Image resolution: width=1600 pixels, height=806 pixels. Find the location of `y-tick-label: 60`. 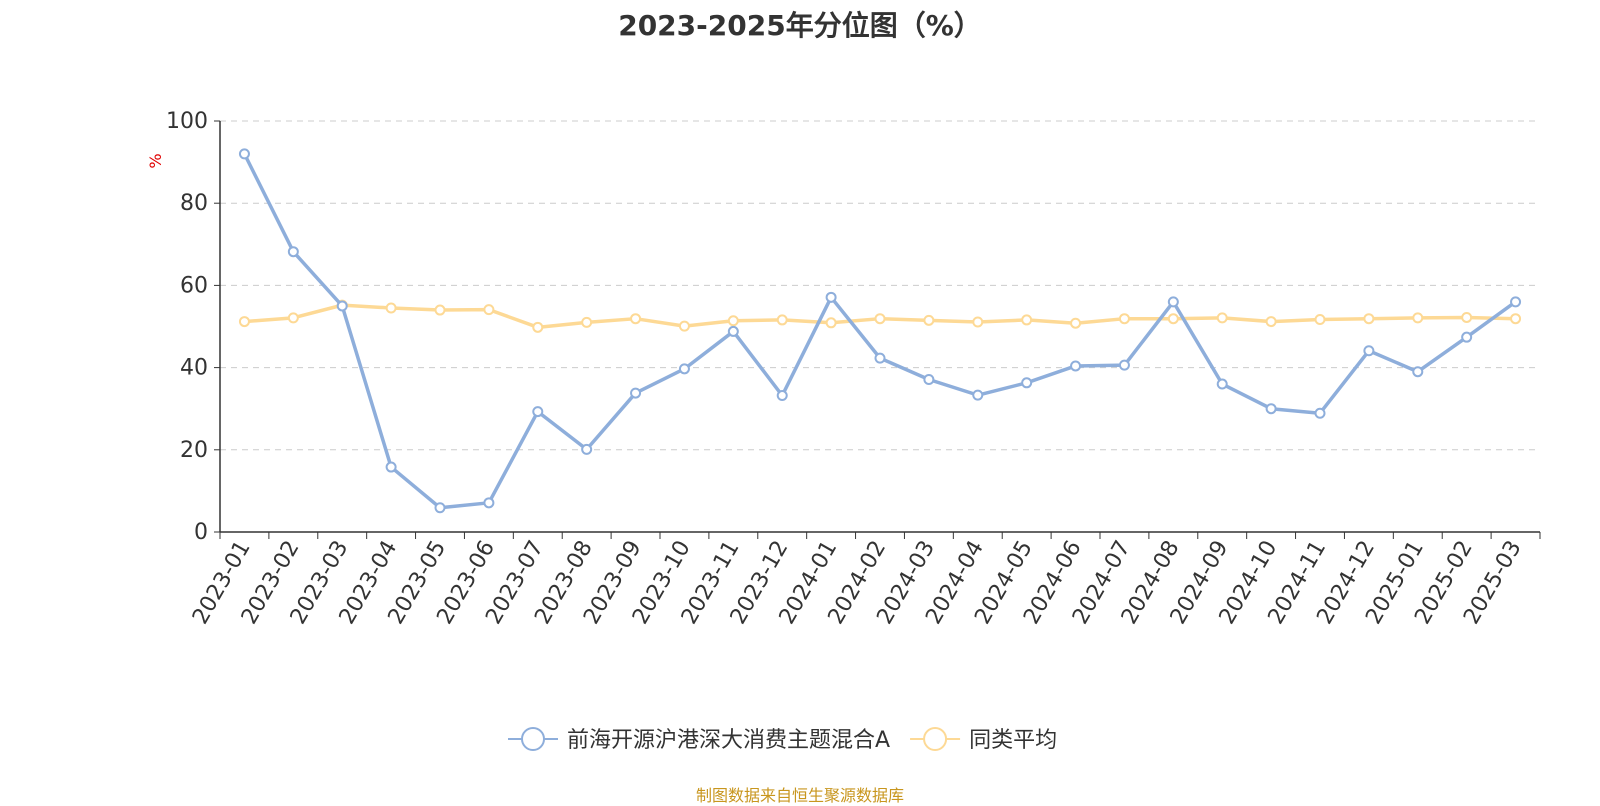

y-tick-label: 60 is located at coordinates (194, 285).